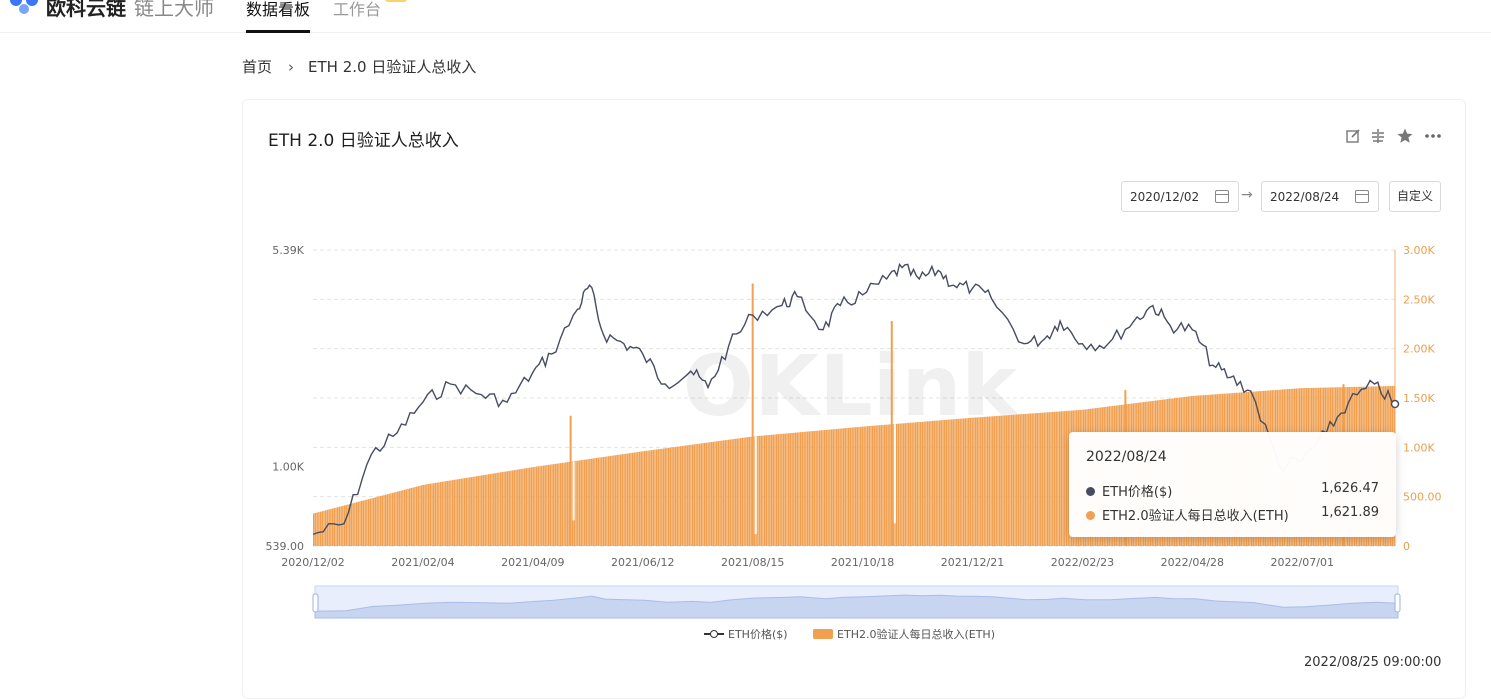  Describe the element at coordinates (823, 634) in the screenshot. I see `bar-legend-icon` at that location.